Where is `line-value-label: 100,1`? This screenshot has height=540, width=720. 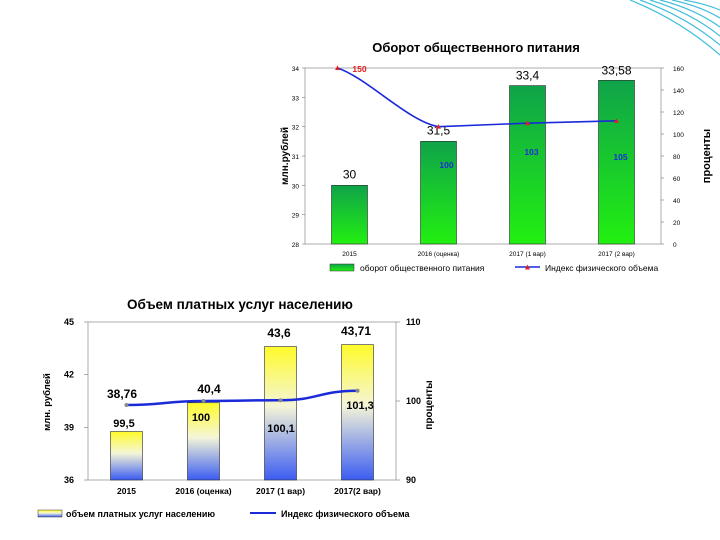 line-value-label: 100,1 is located at coordinates (281, 429).